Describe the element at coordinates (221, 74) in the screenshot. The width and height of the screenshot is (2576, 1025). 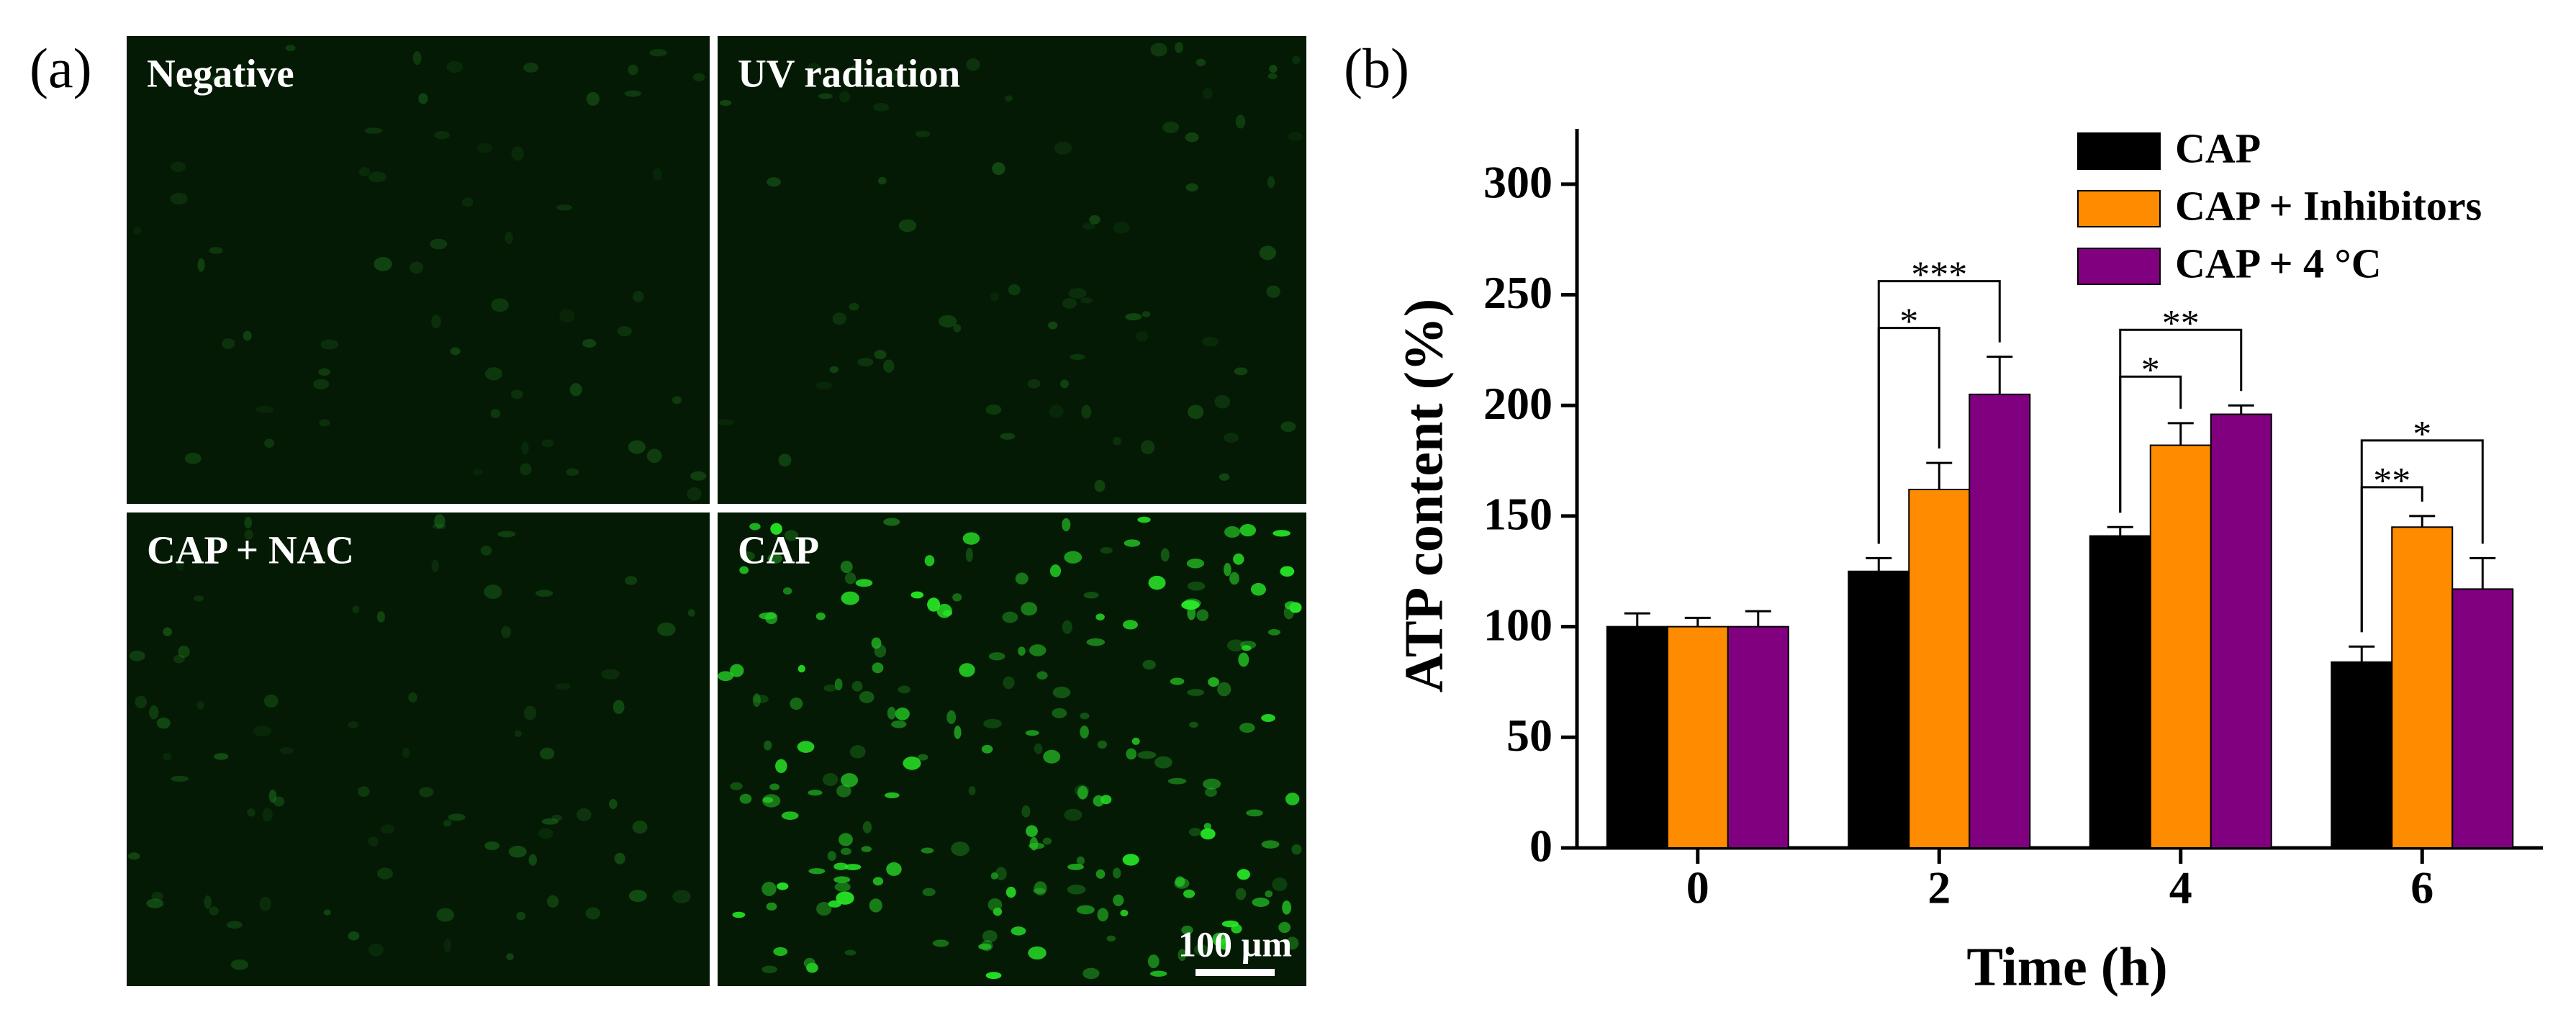
I see `image-label: Negative` at that location.